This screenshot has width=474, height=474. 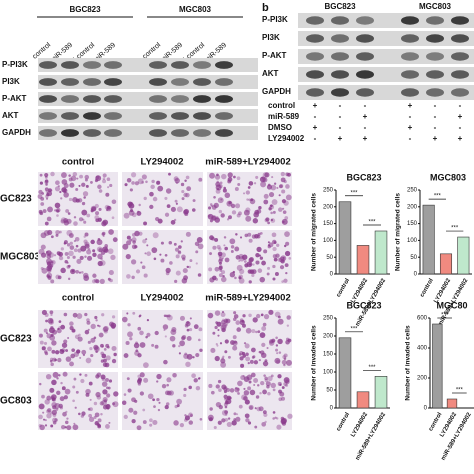 What do you see at coordinates (340, 105) in the screenshot?
I see `treatment-sign: -` at bounding box center [340, 105].